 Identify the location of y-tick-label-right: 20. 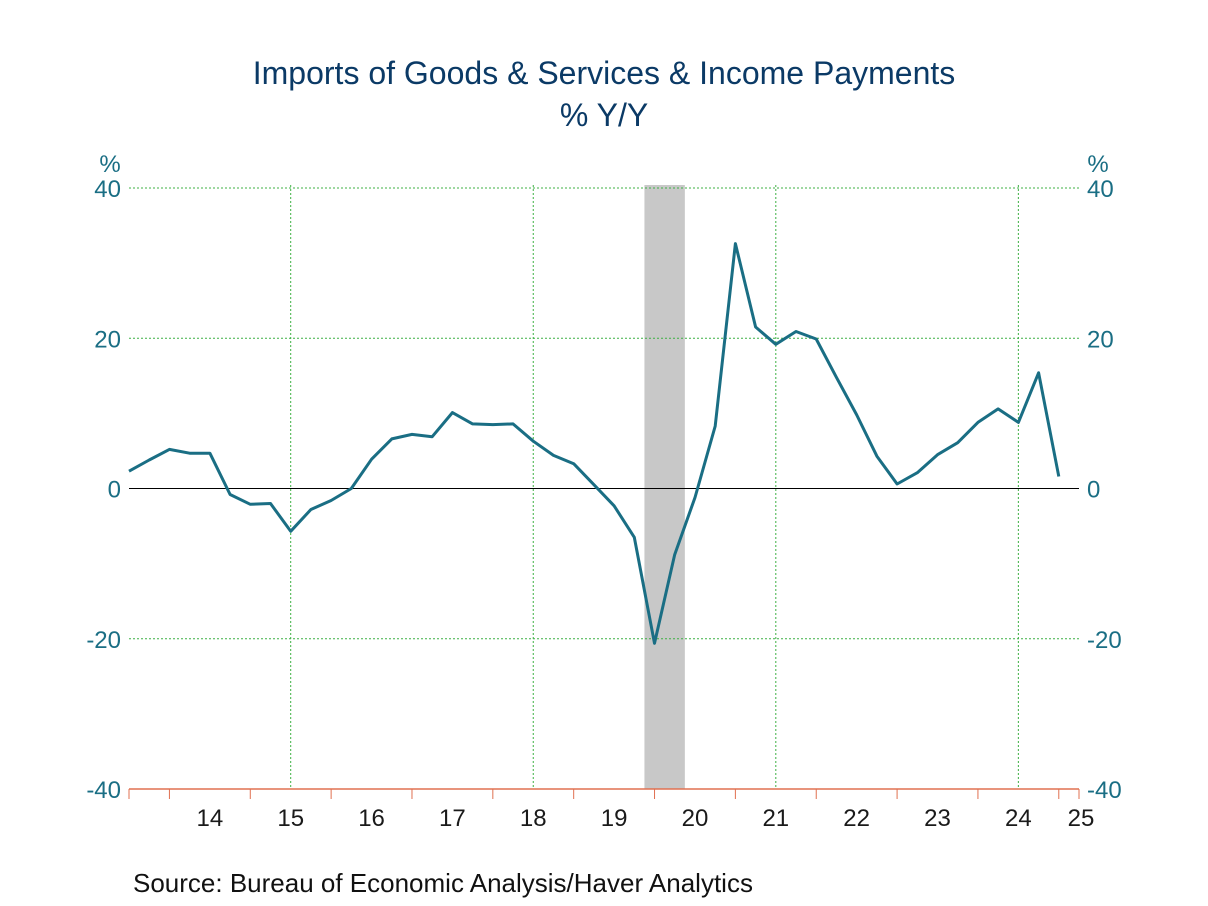
(1100, 339).